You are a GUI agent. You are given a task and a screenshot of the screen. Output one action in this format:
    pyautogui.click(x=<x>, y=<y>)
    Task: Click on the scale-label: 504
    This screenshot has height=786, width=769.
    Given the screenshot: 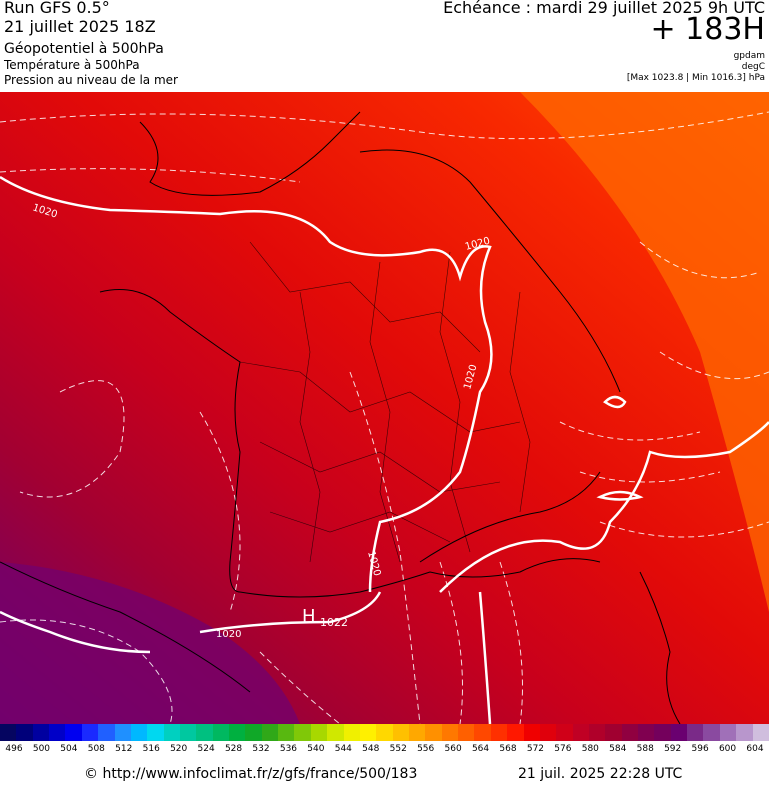 What is the action you would take?
    pyautogui.click(x=69, y=749)
    